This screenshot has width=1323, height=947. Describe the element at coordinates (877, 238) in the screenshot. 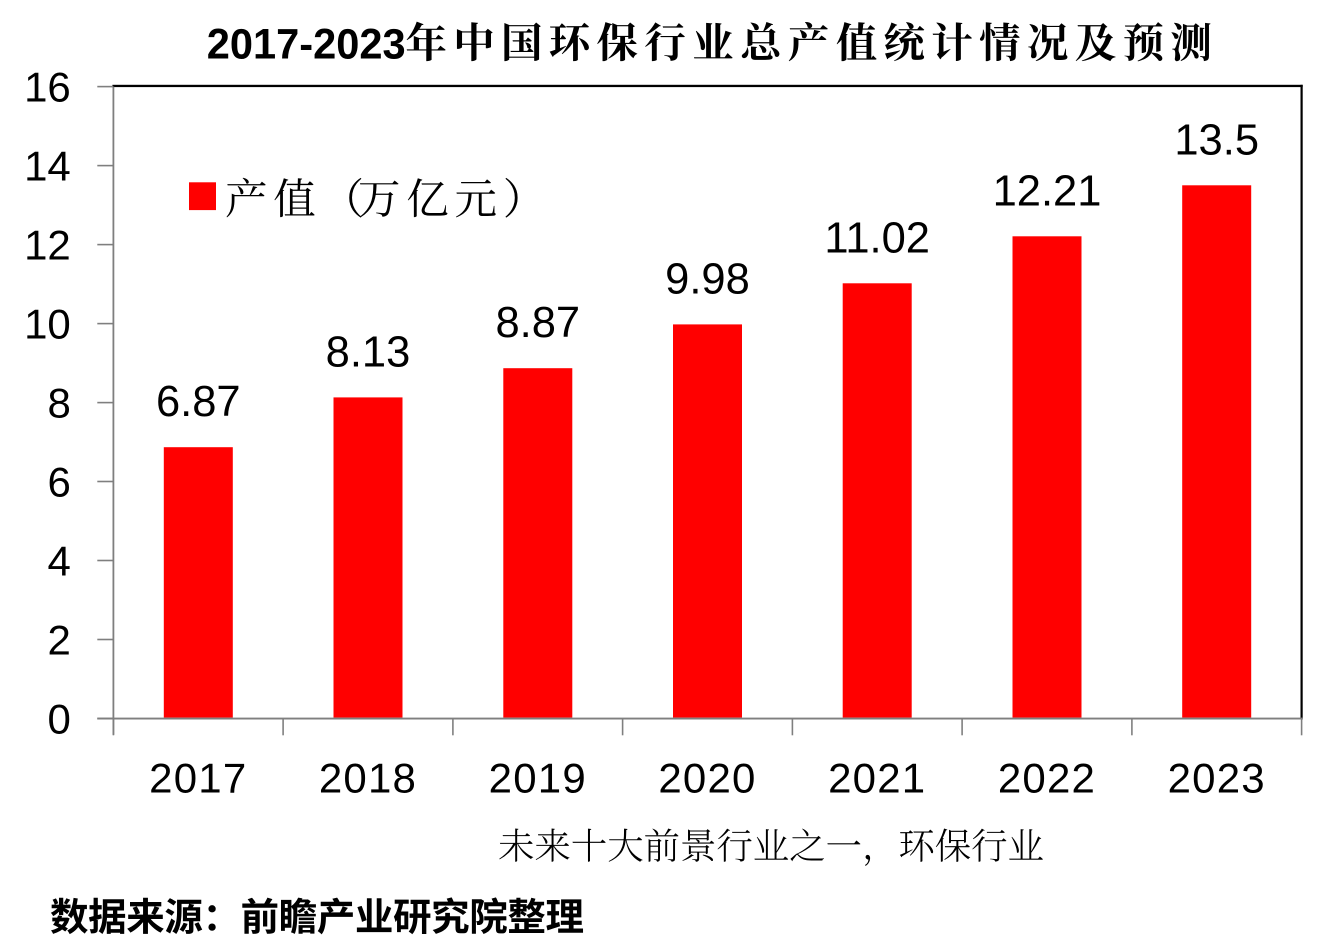

I see `svg-text: 11.02` at that location.